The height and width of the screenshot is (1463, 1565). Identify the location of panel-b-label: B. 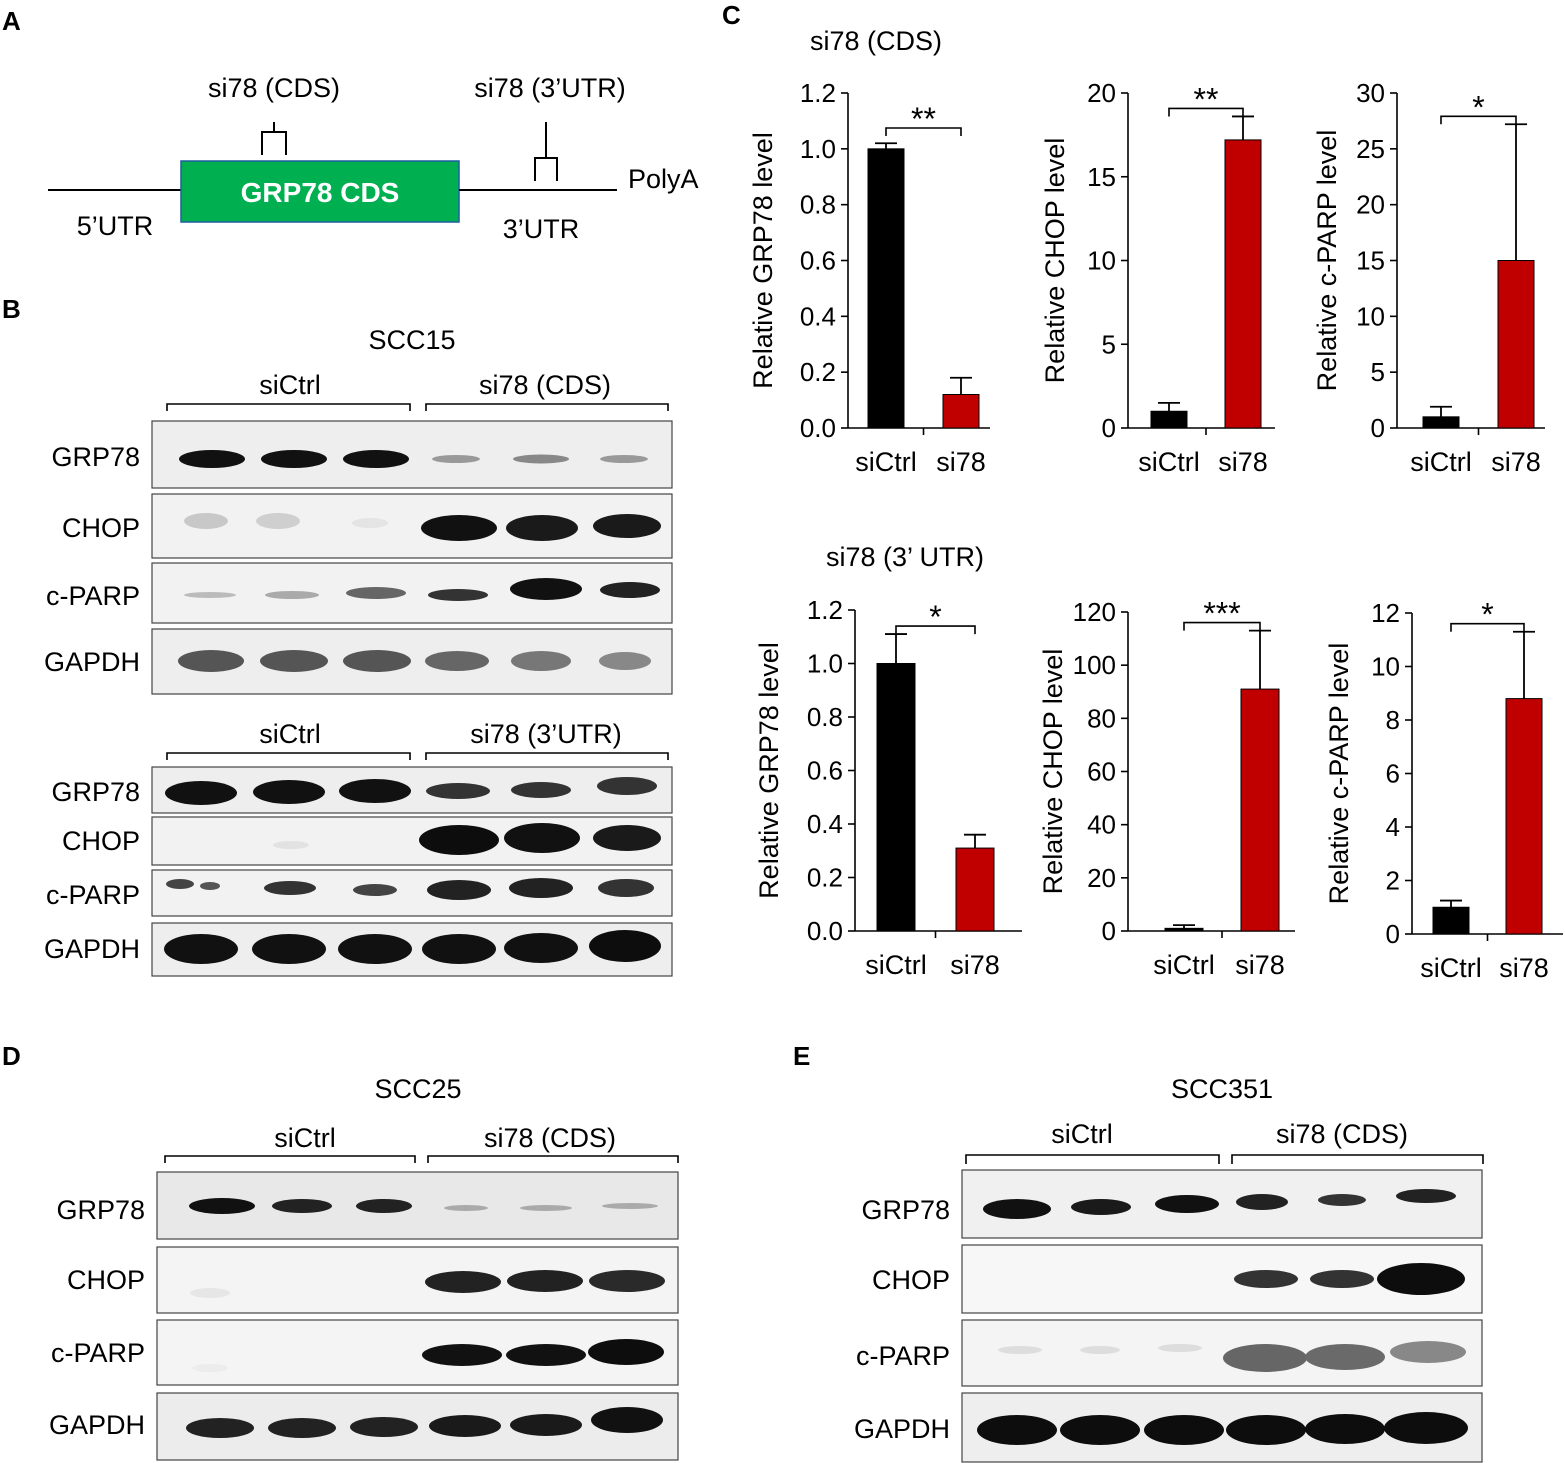
(11, 309).